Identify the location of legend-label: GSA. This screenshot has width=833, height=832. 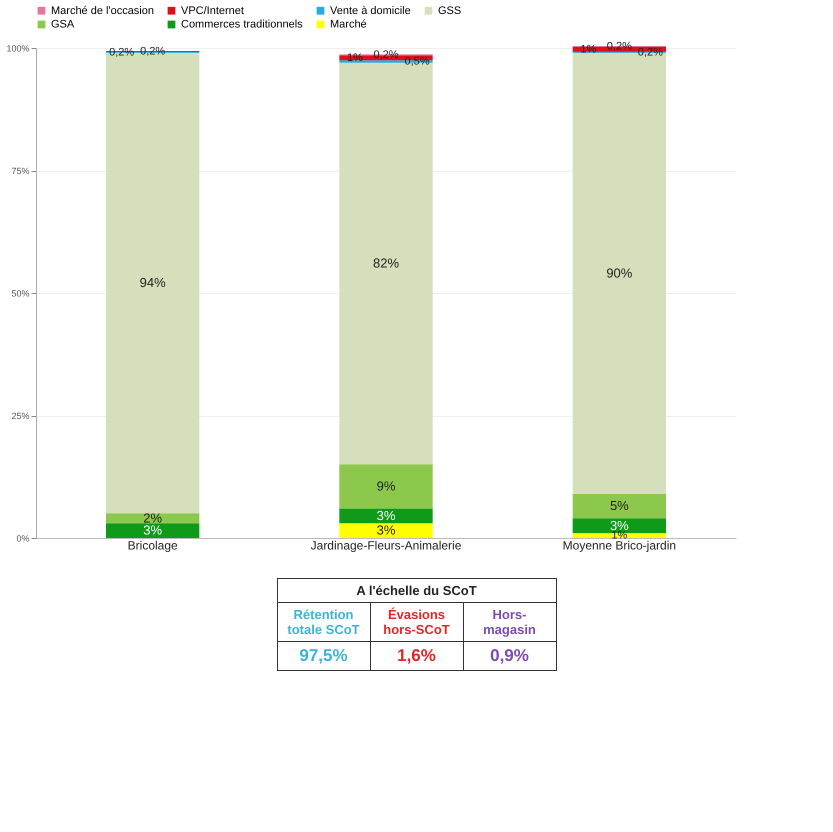
(63, 24).